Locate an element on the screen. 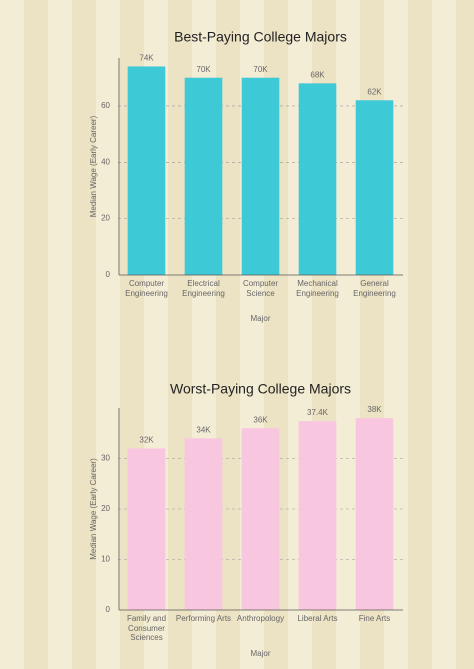 Image resolution: width=474 pixels, height=669 pixels. x-tick-label: Computer Engineering is located at coordinates (146, 288).